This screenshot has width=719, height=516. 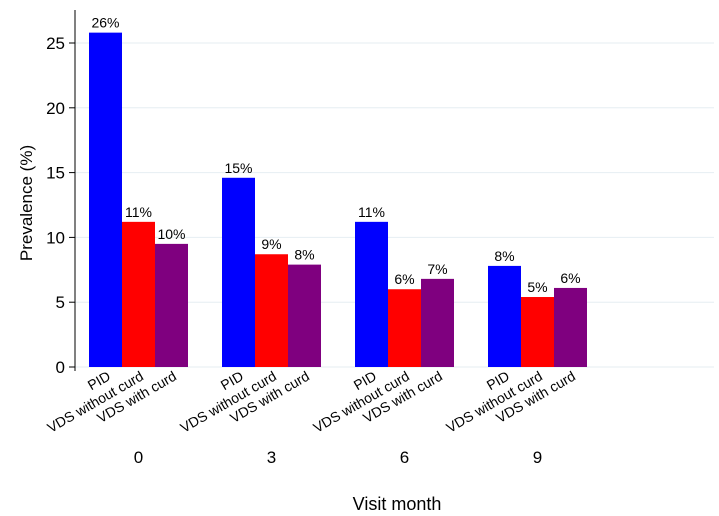 I want to click on y-tick-label: 0, so click(x=60, y=367).